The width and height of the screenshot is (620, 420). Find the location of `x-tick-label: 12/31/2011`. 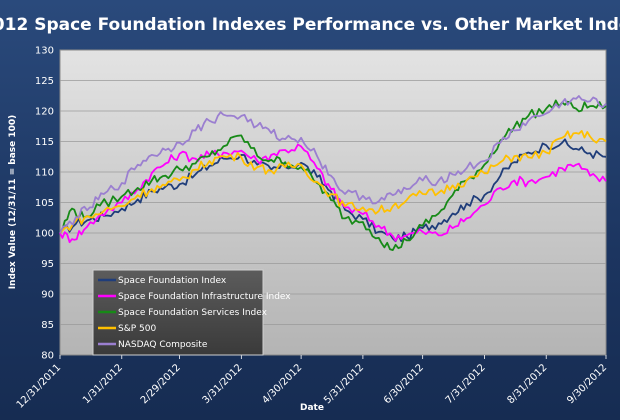

x-tick-label: 12/31/2011 is located at coordinates (39, 386).